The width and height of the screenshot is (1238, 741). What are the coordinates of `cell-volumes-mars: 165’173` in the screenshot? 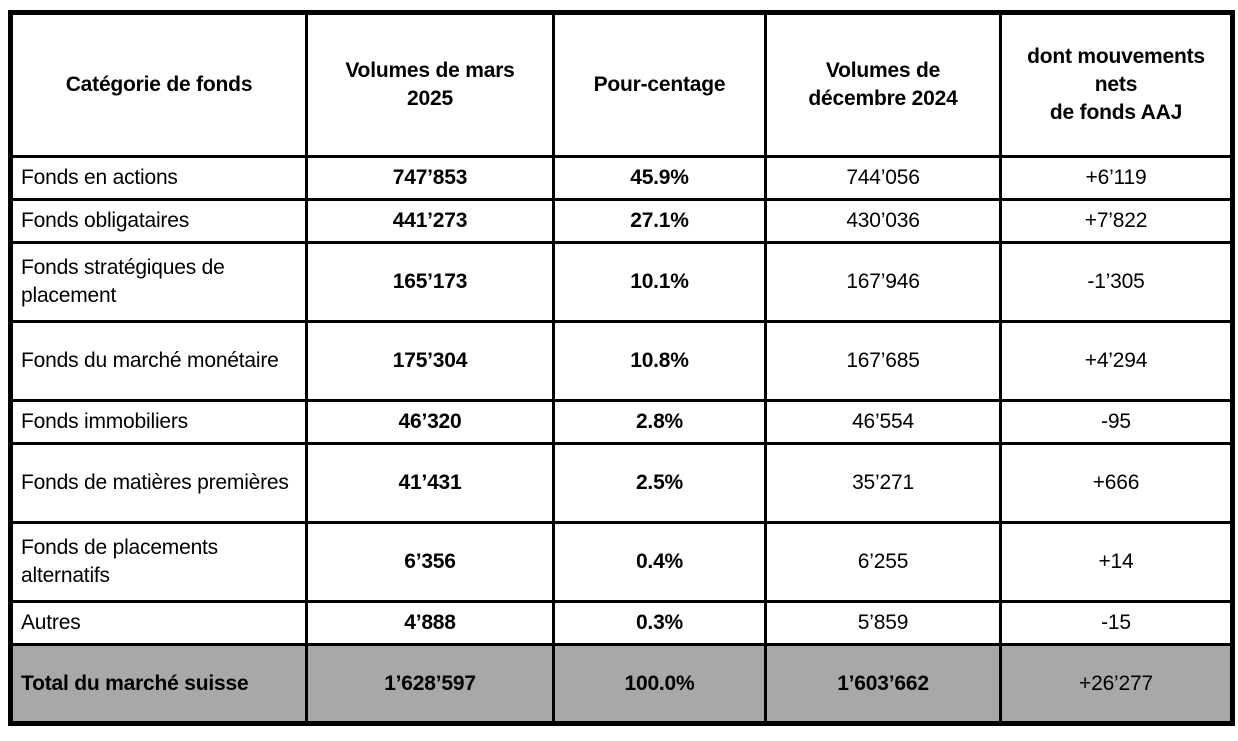 It's located at (430, 282).